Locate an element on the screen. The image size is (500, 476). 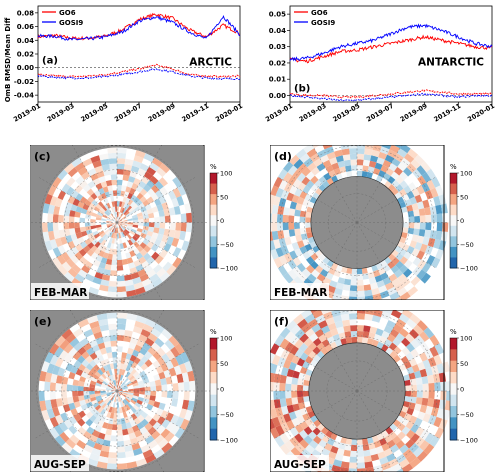
colorbar-segment is located at coordinates (453, 389).